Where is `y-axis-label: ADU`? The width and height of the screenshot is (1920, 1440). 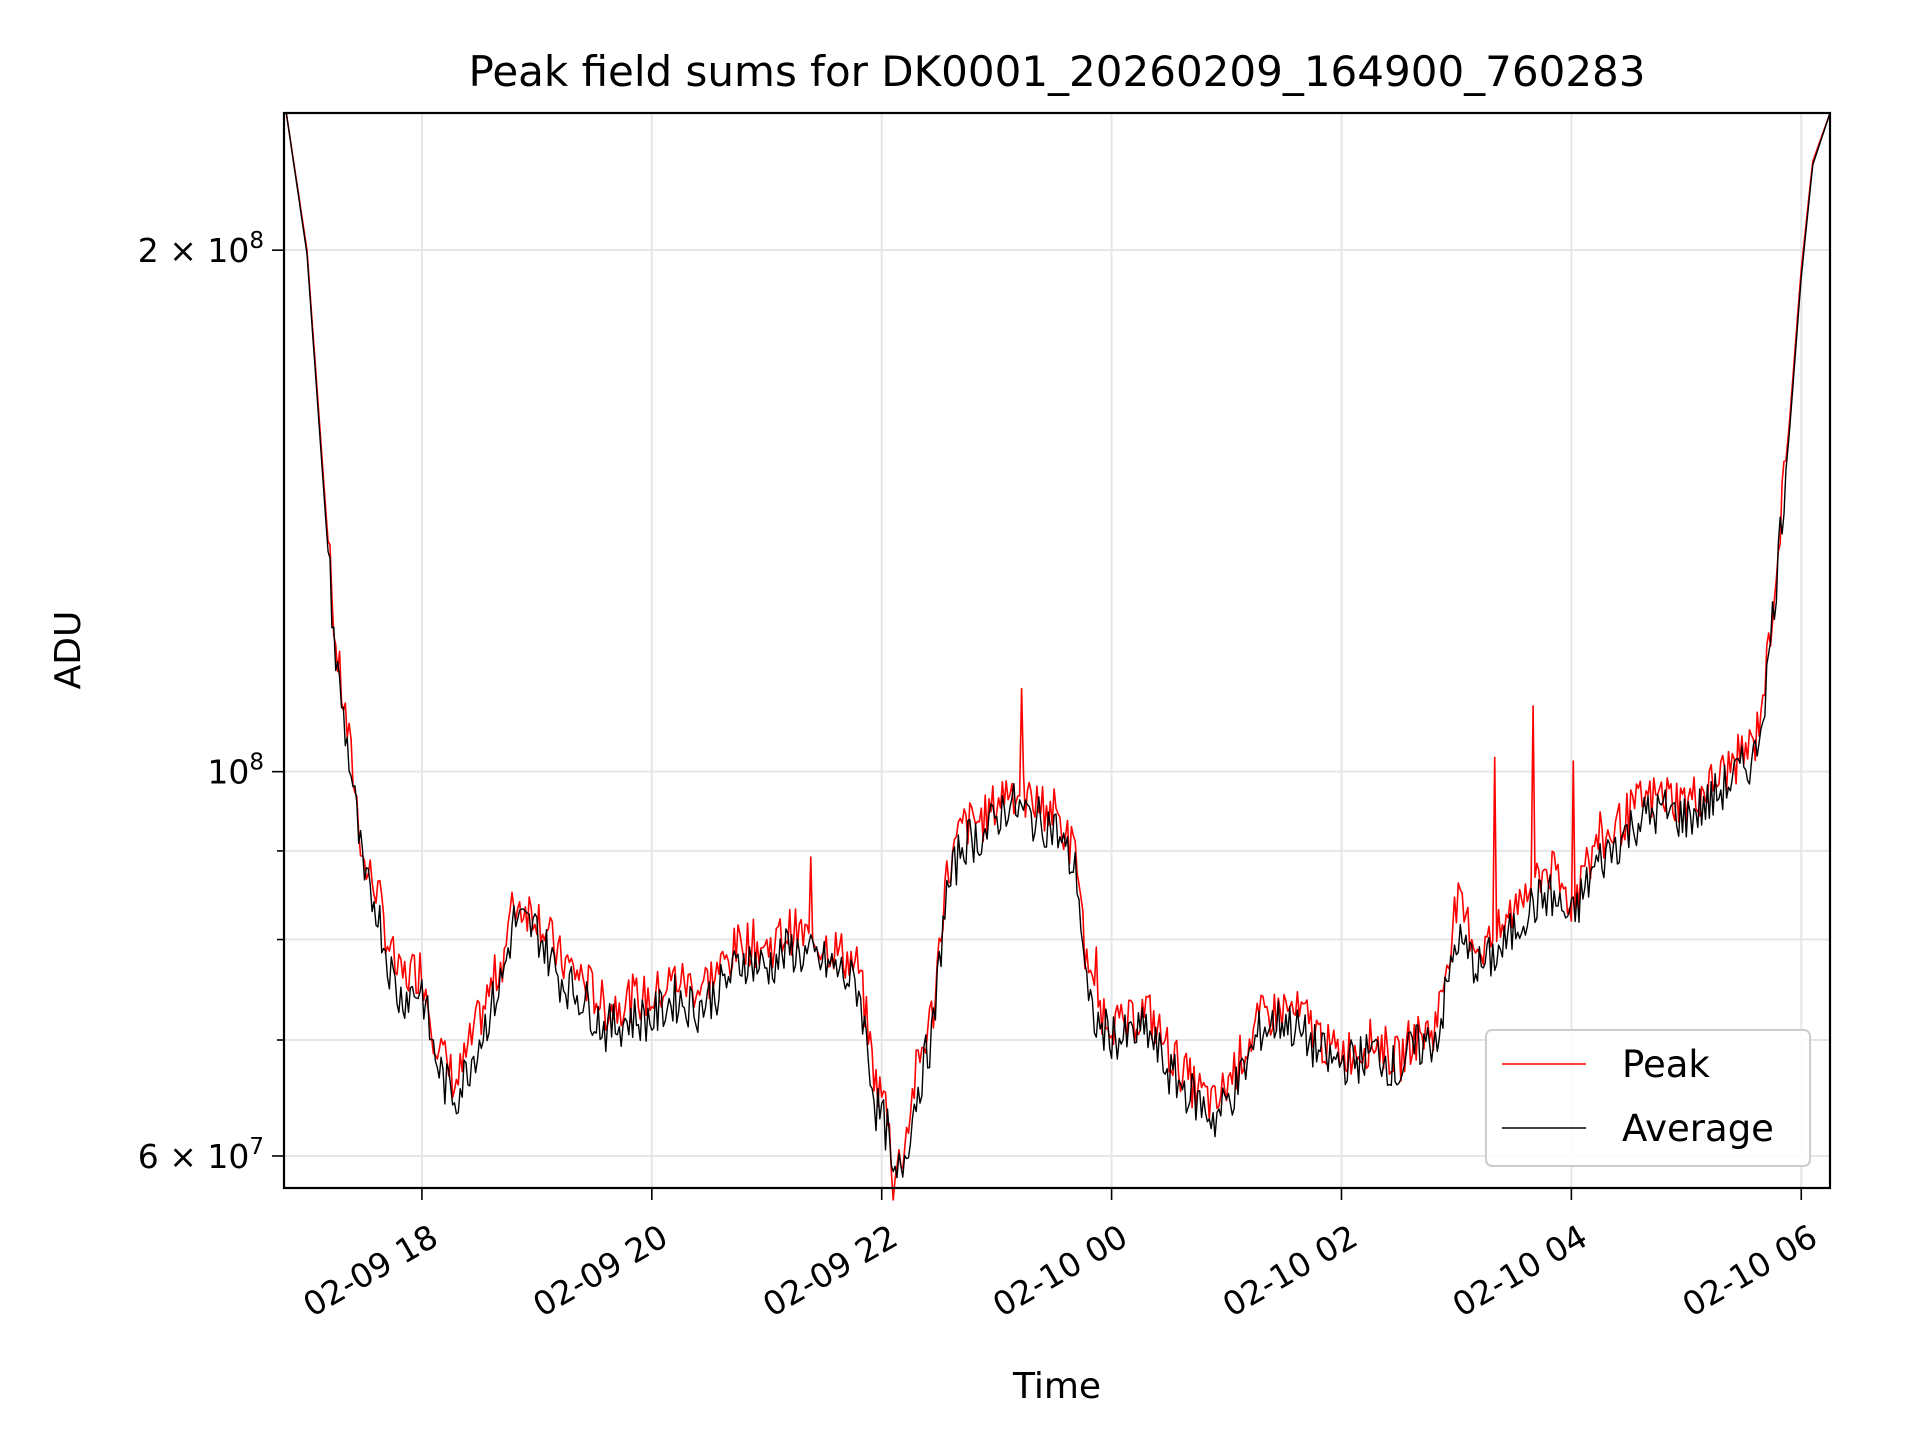
y-axis-label: ADU is located at coordinates (68, 650).